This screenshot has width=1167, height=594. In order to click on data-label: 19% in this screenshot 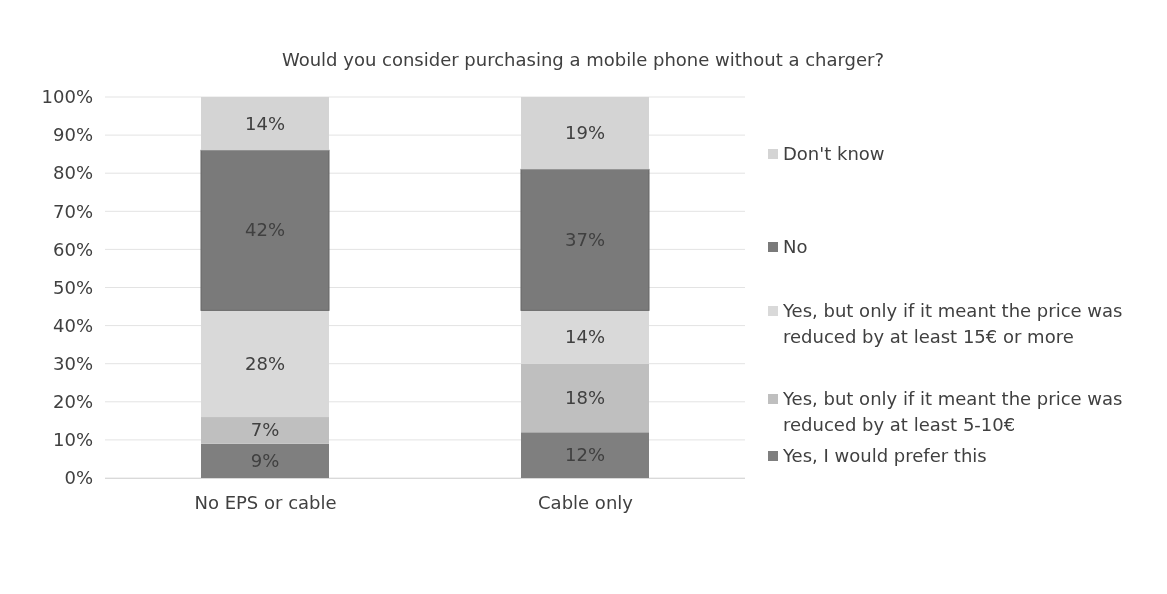, I will do `click(585, 133)`.